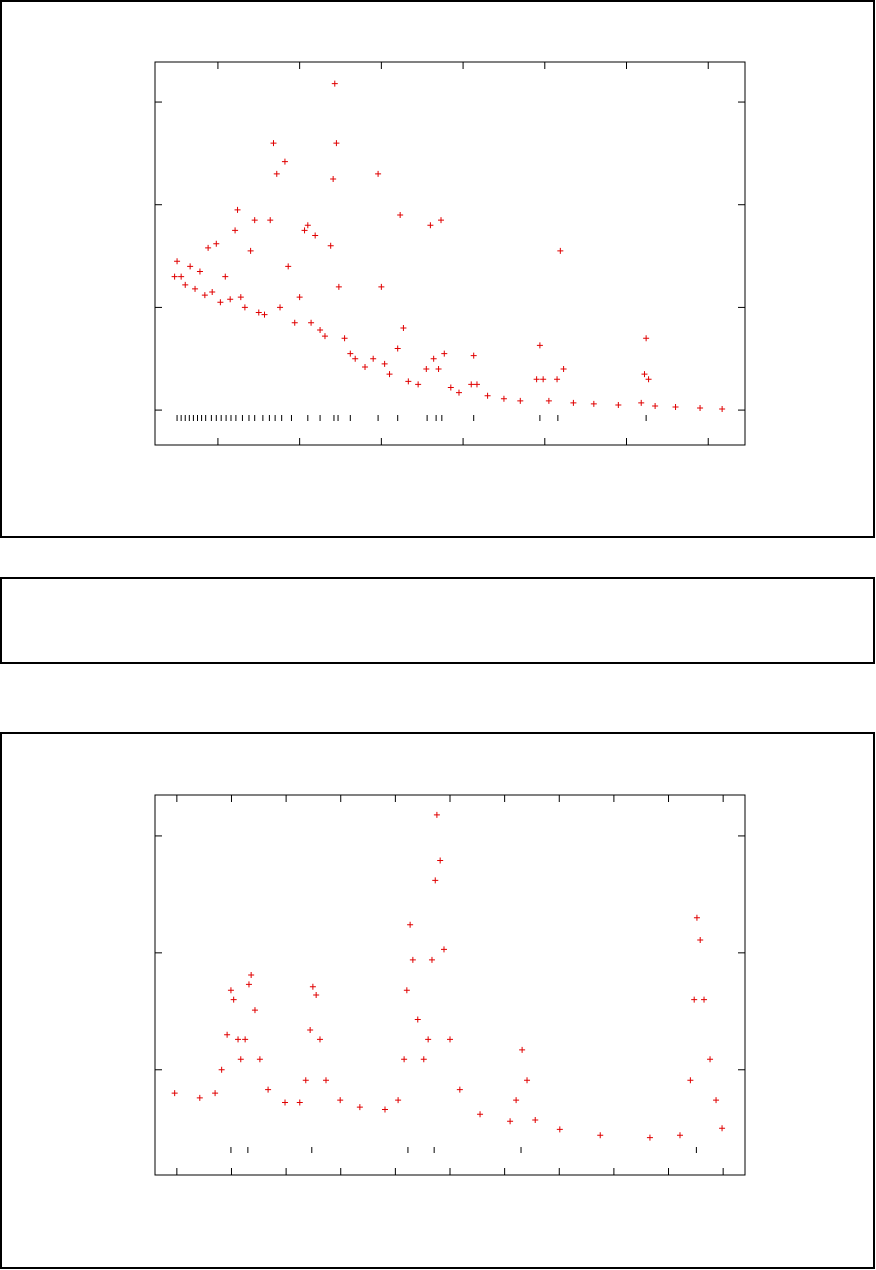  I want to click on panel, so click(437, 620).